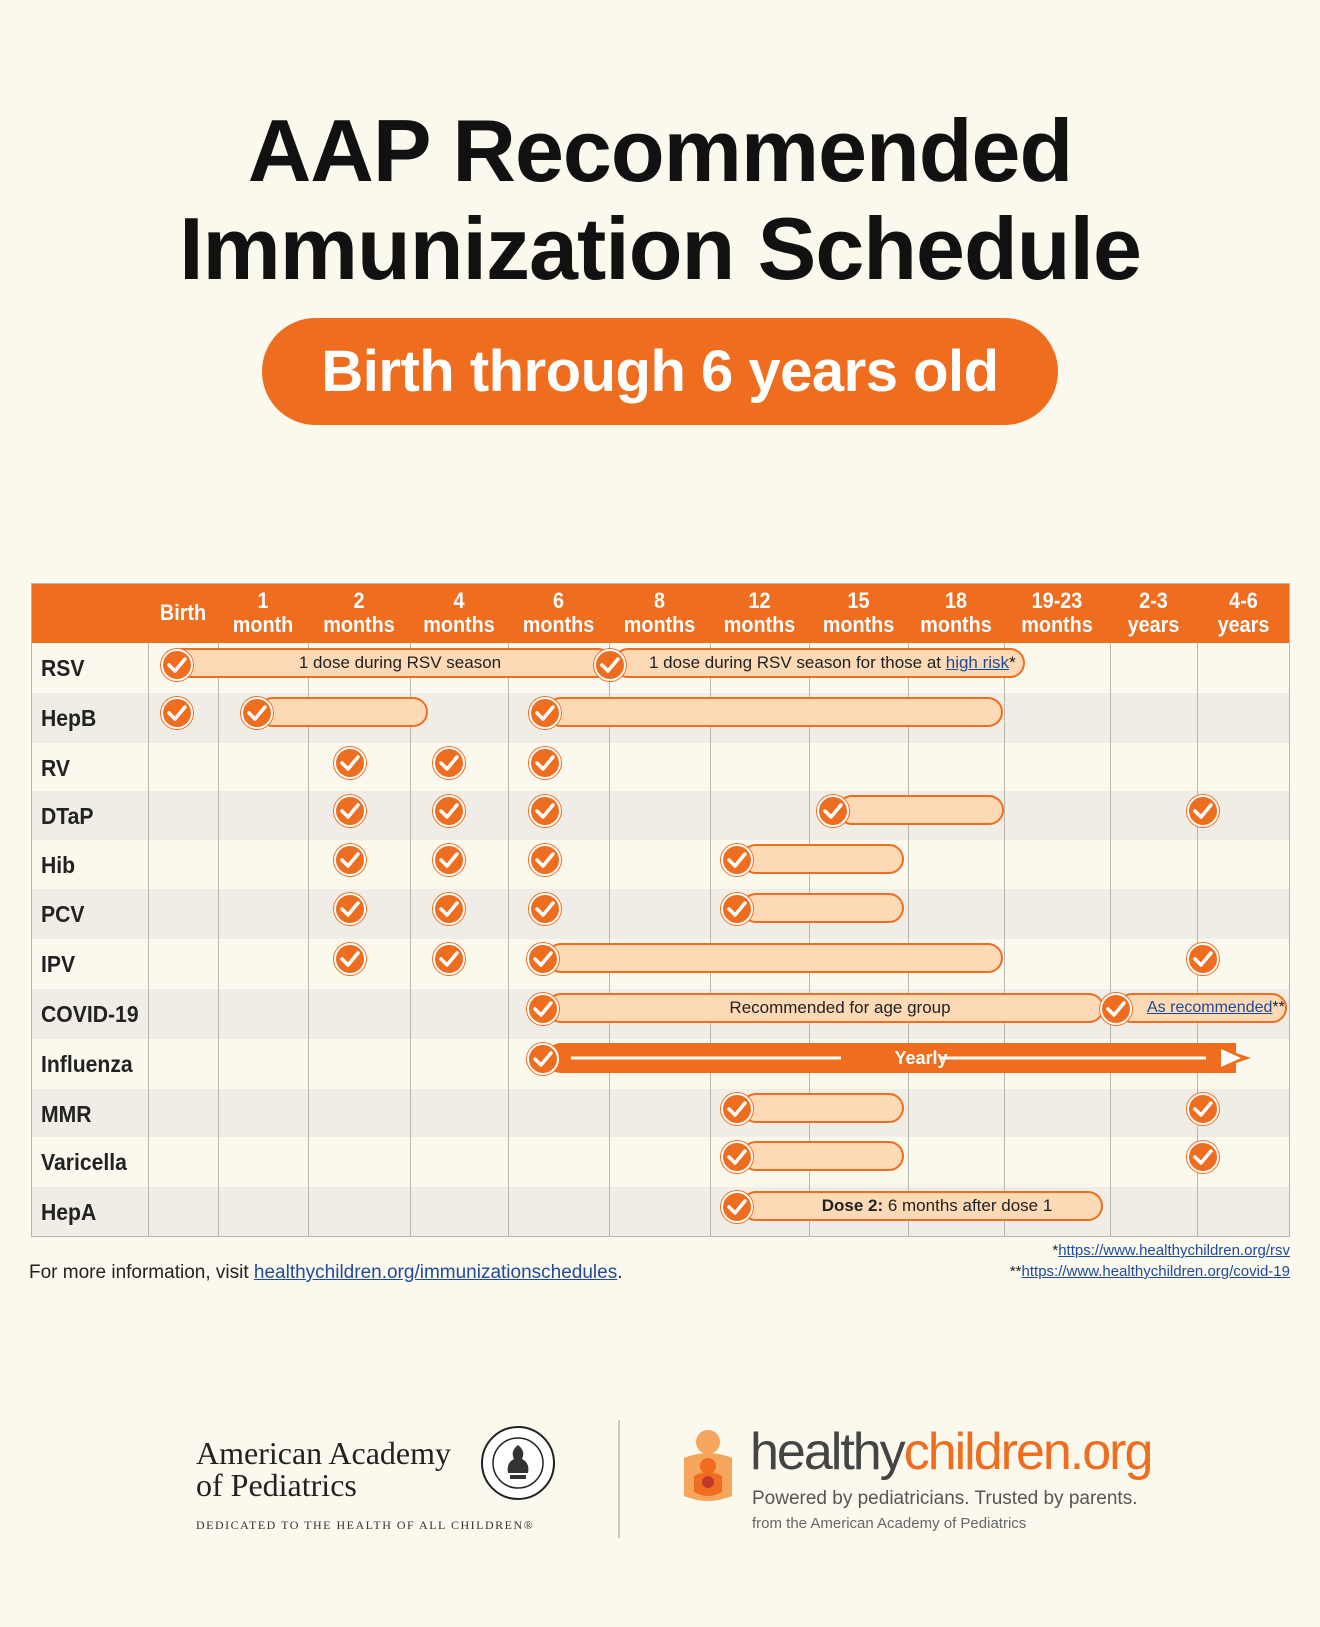 This screenshot has height=1627, width=1320. What do you see at coordinates (58, 964) in the screenshot?
I see `vaccine-label: IPV` at bounding box center [58, 964].